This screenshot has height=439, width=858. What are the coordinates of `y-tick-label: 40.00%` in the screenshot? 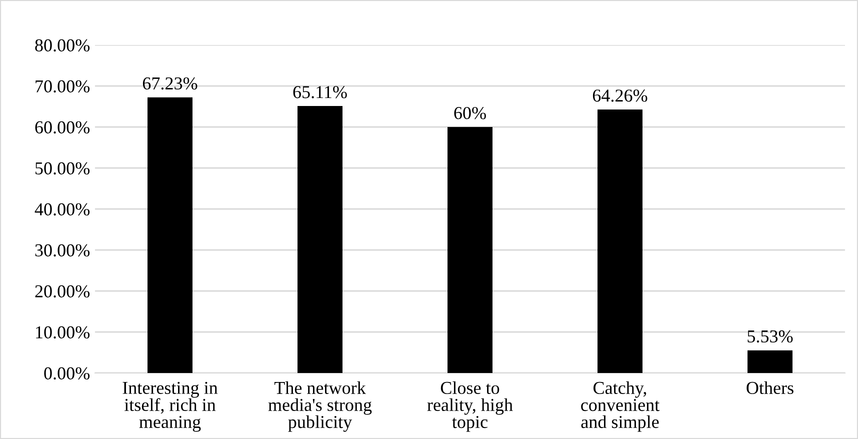 It's located at (62, 209).